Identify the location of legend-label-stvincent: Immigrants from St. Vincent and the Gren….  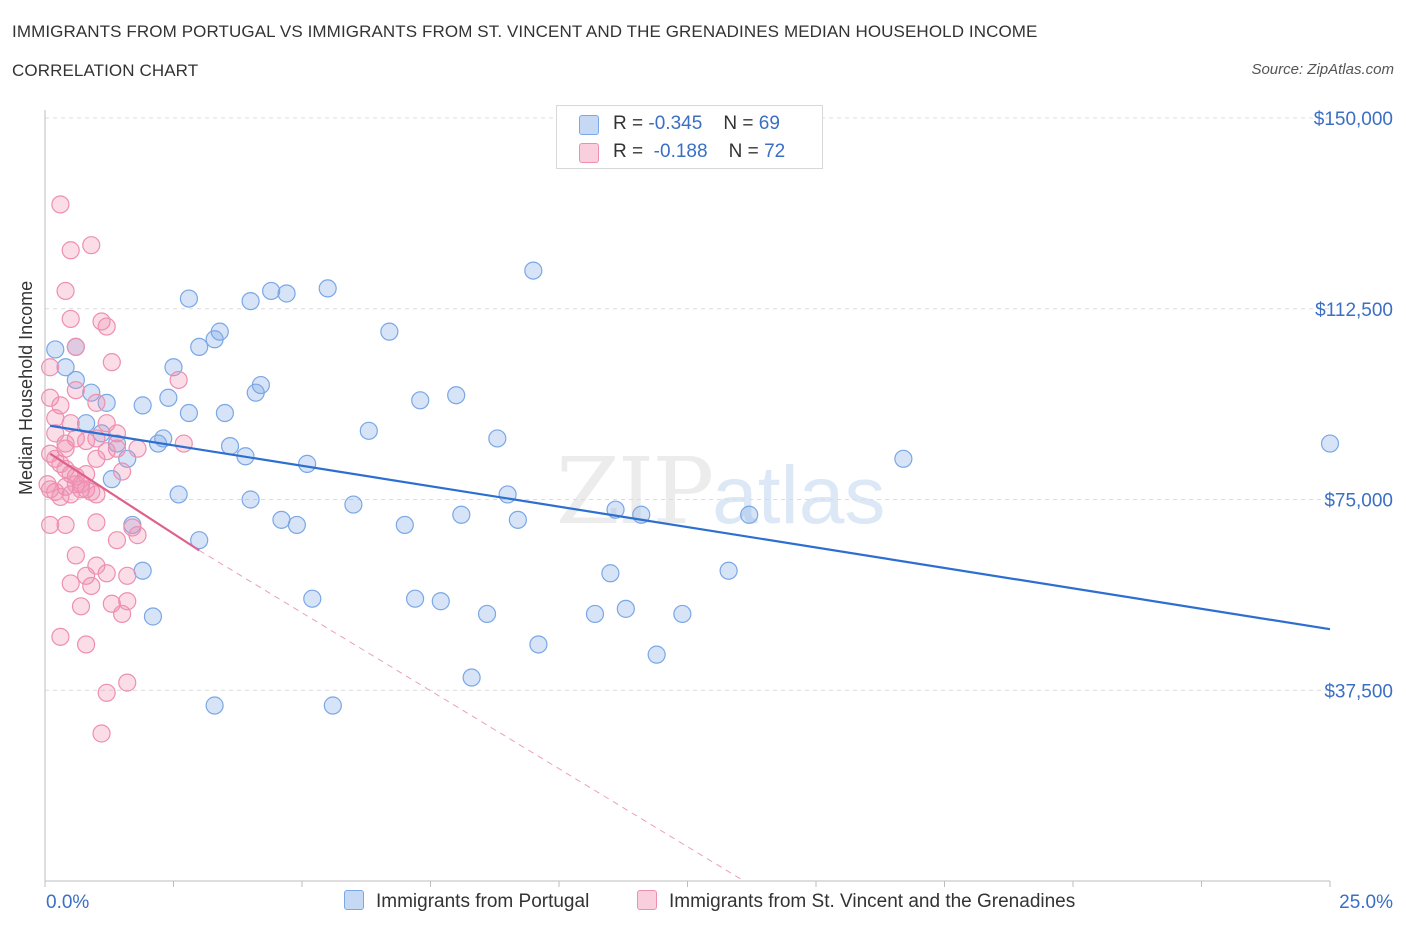
(872, 901).